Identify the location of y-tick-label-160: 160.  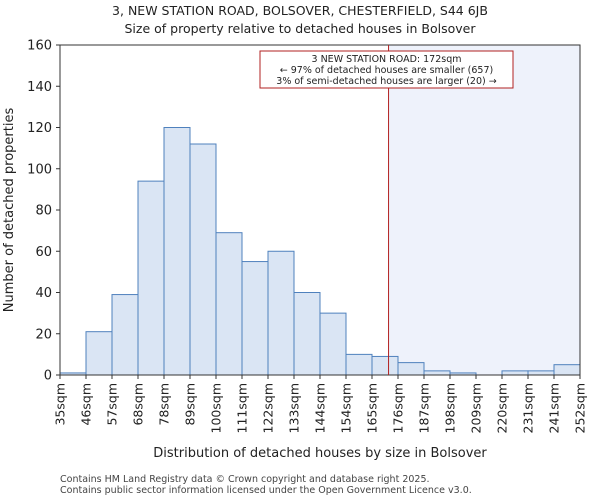
(39, 46).